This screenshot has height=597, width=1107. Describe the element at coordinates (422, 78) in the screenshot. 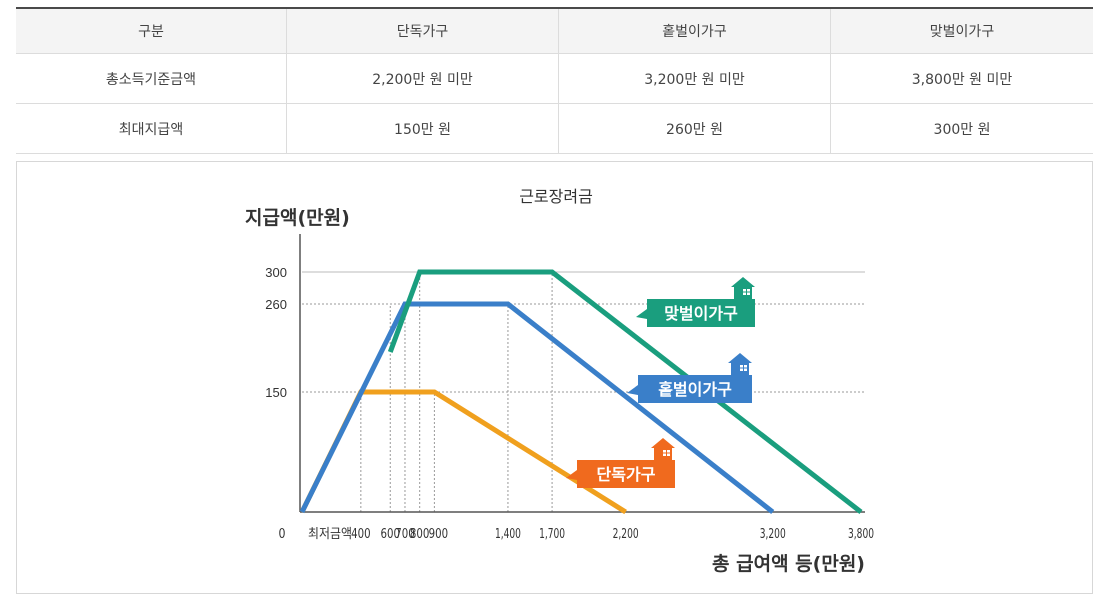

I see `table-cell: 2,200만 원 미만` at that location.